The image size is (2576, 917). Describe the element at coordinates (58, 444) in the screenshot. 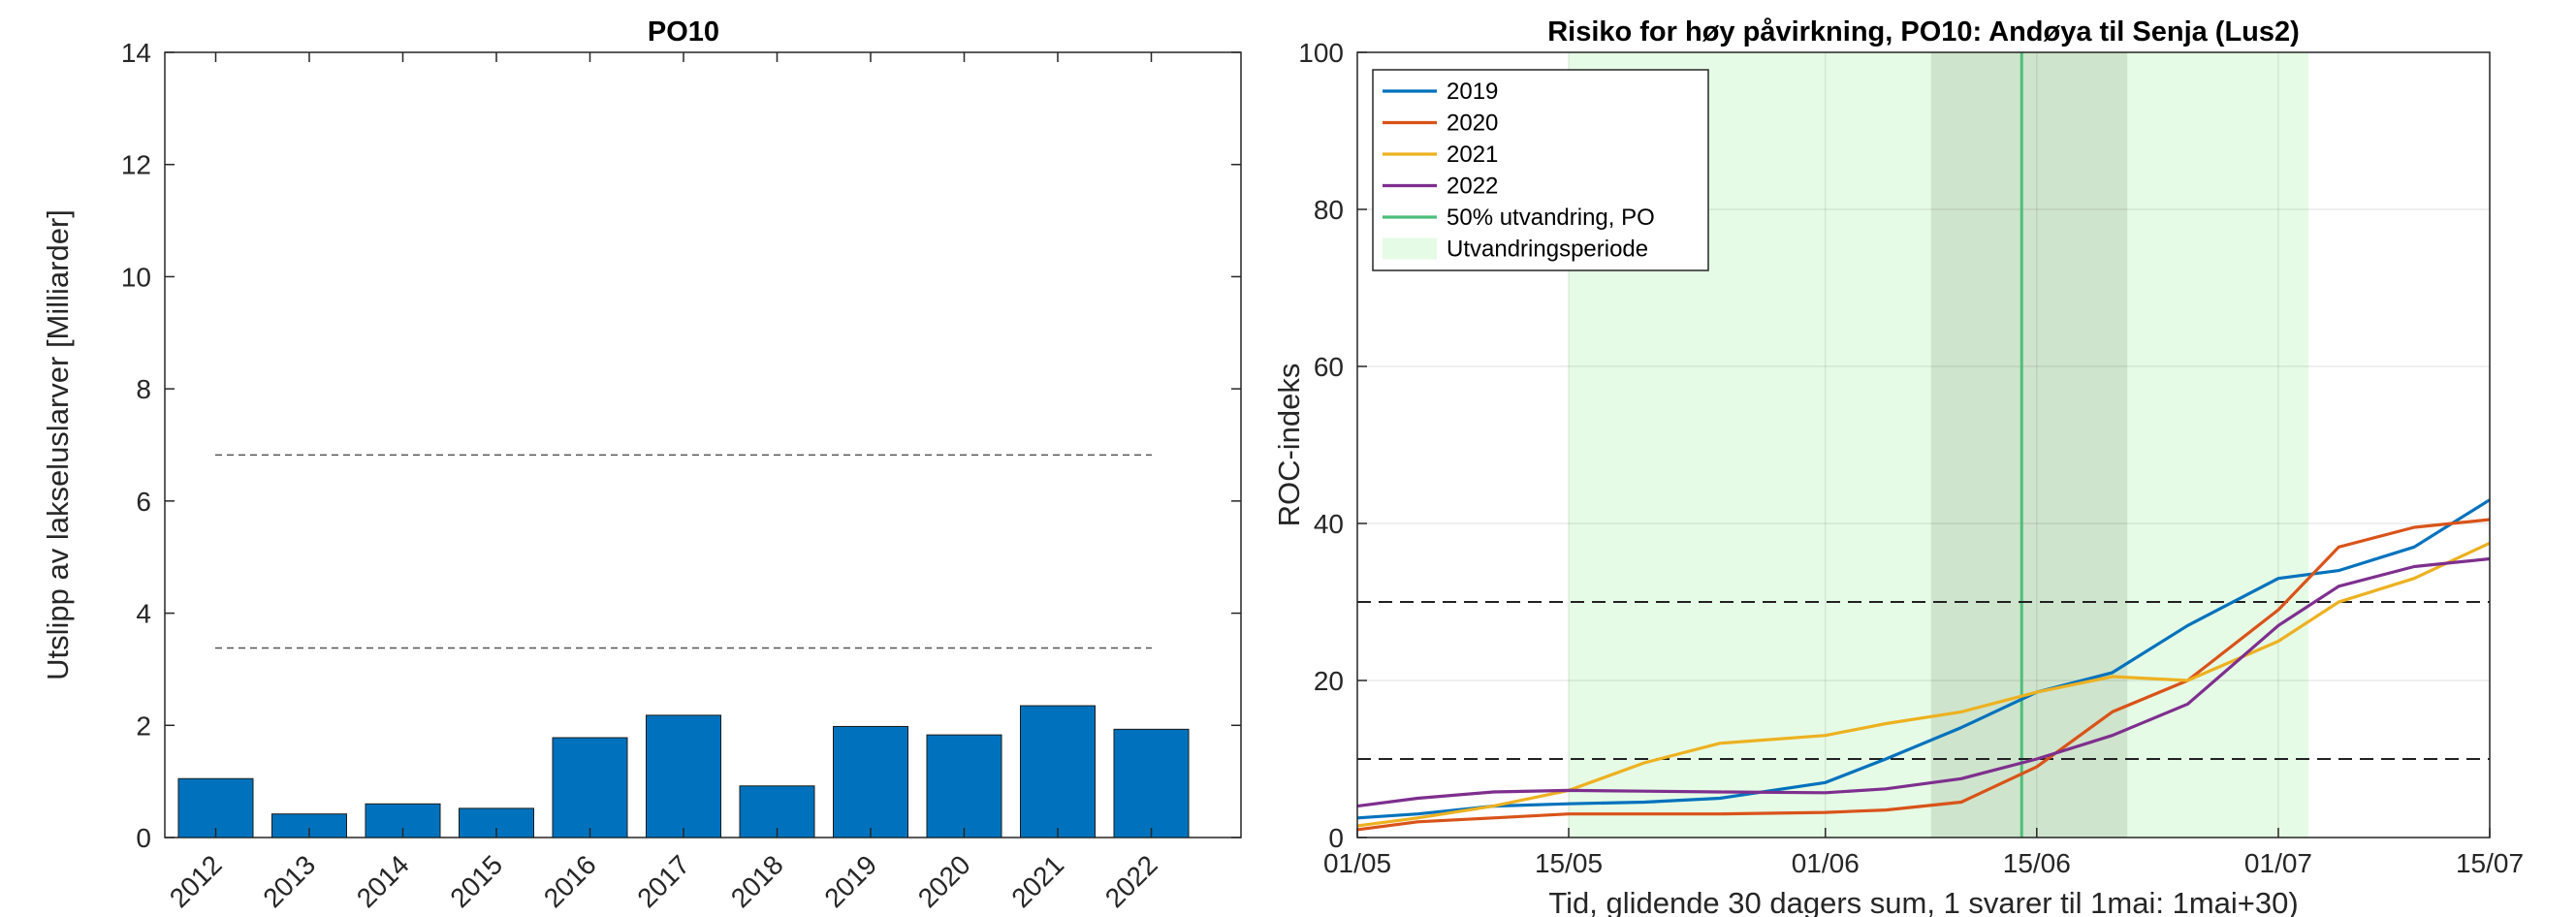

I see `bar-chart-ylabel: Utslipp av lakseluslarver [Milliarder]` at that location.